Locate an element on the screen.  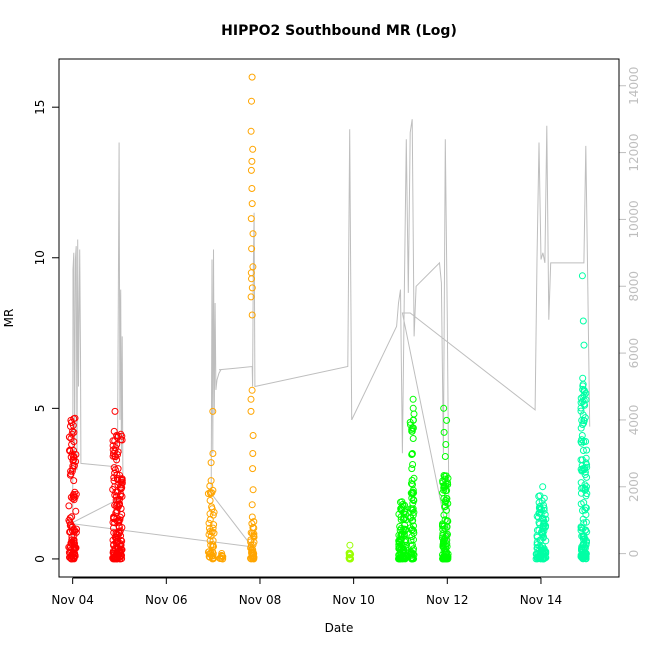
y2-tick-label: 0 is located at coordinates (634, 554).